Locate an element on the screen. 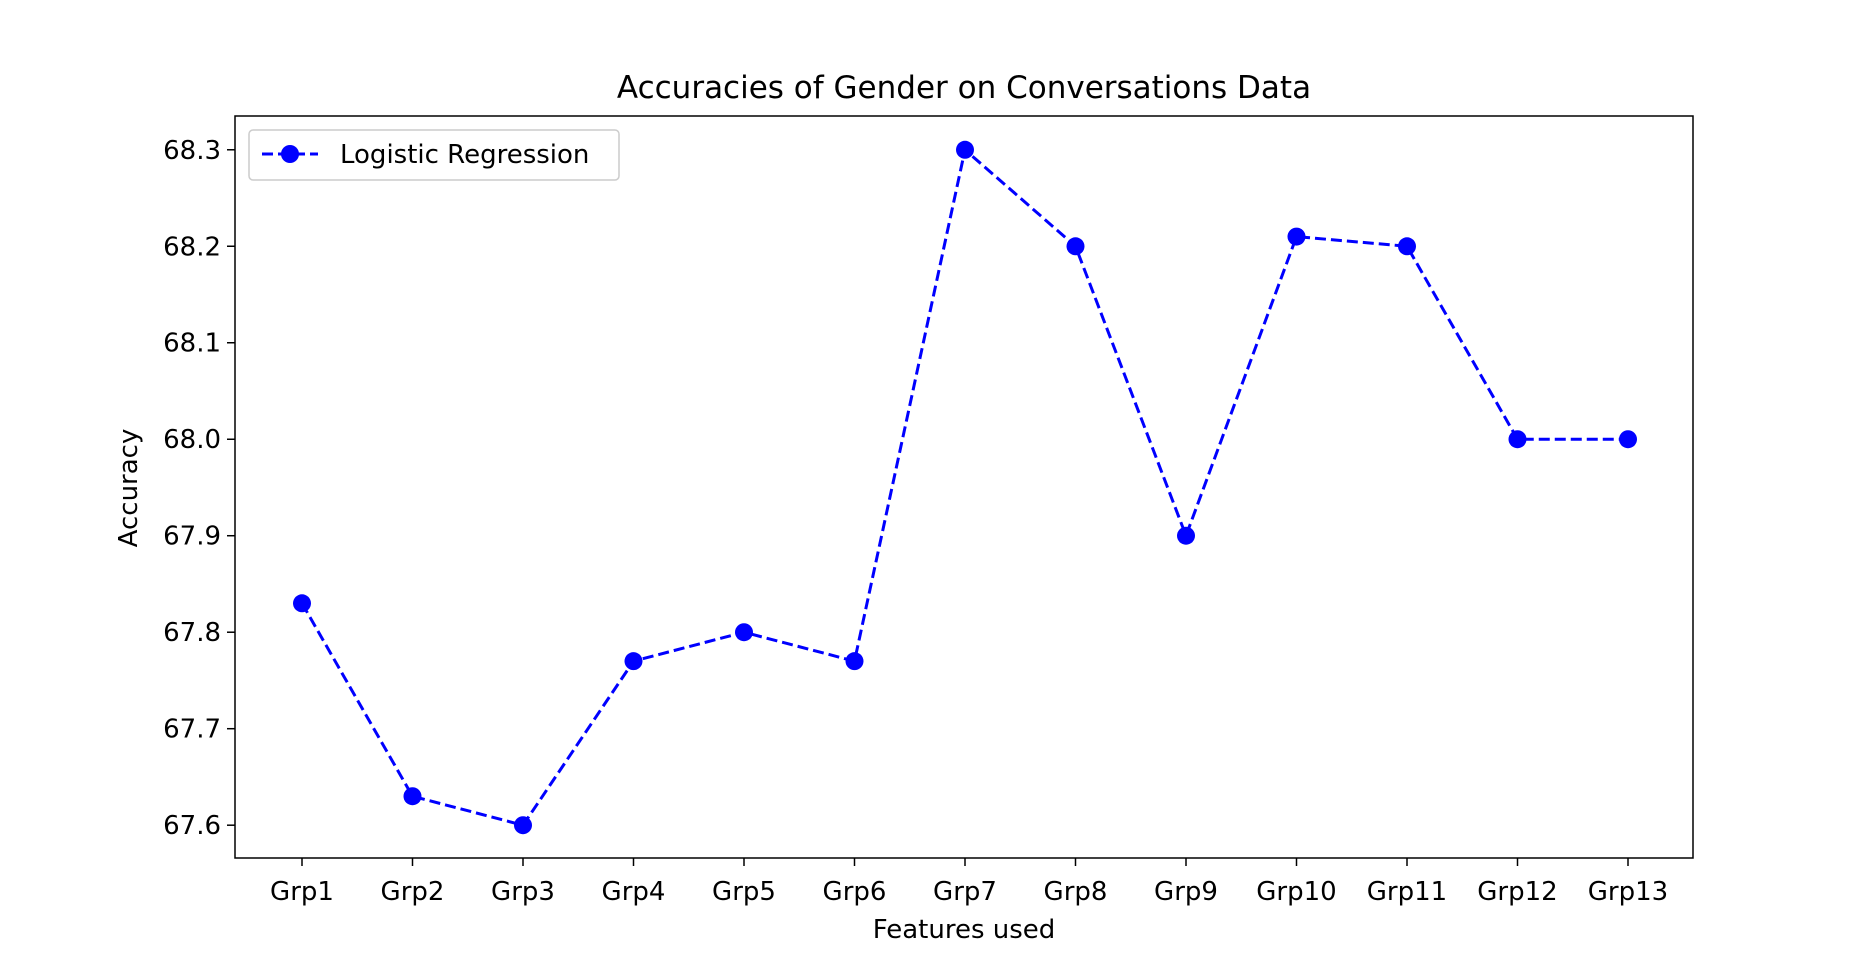  y-tick-label: 68.0 is located at coordinates (192, 440).